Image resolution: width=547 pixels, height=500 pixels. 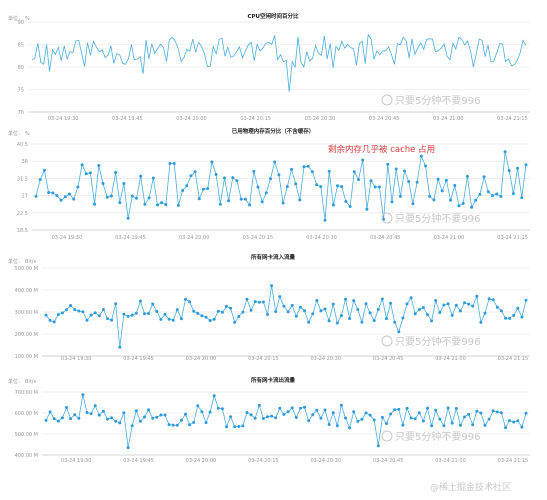 I want to click on y-tick-label: 700.00 M, so click(x=26, y=393).